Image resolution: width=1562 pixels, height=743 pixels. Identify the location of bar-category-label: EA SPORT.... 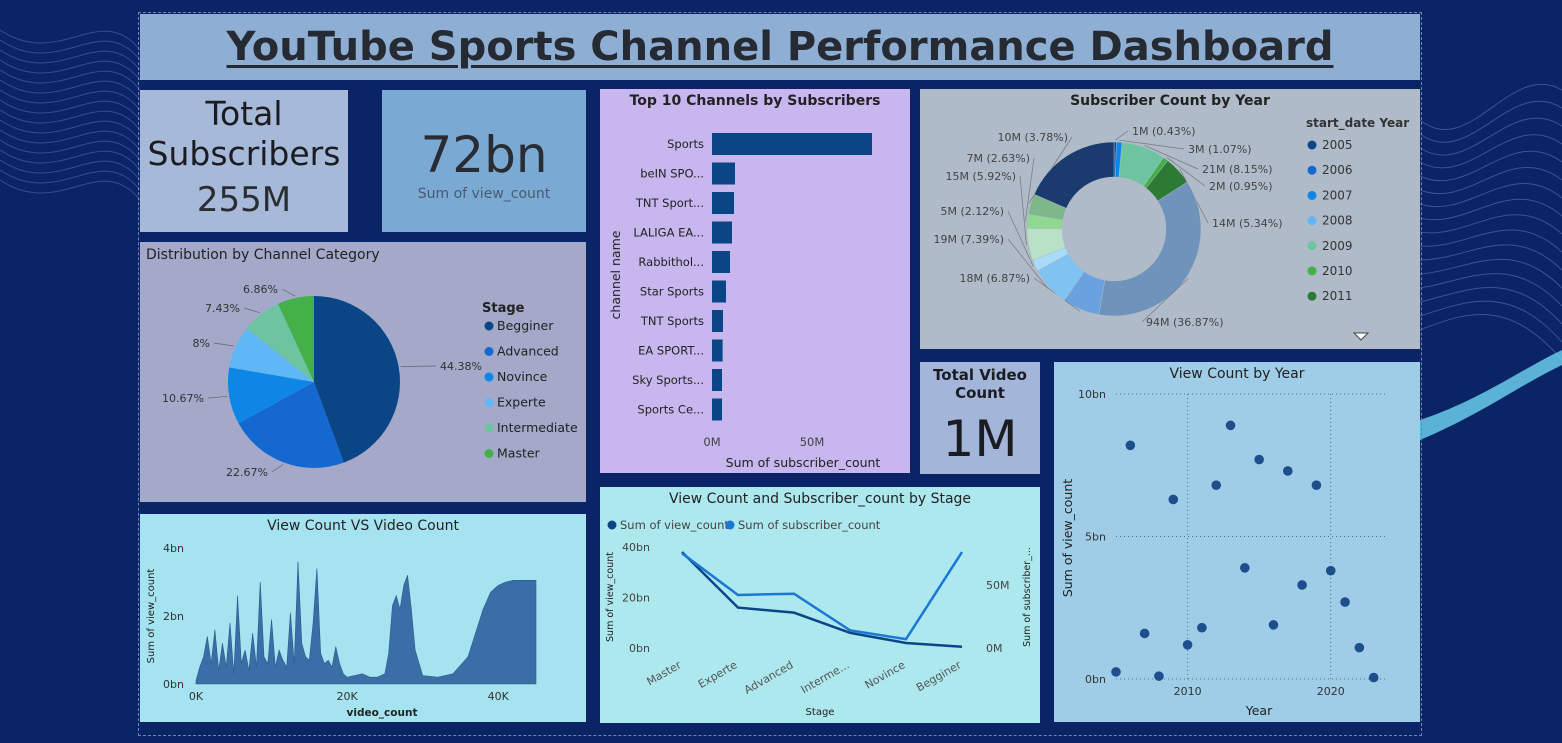
(671, 351).